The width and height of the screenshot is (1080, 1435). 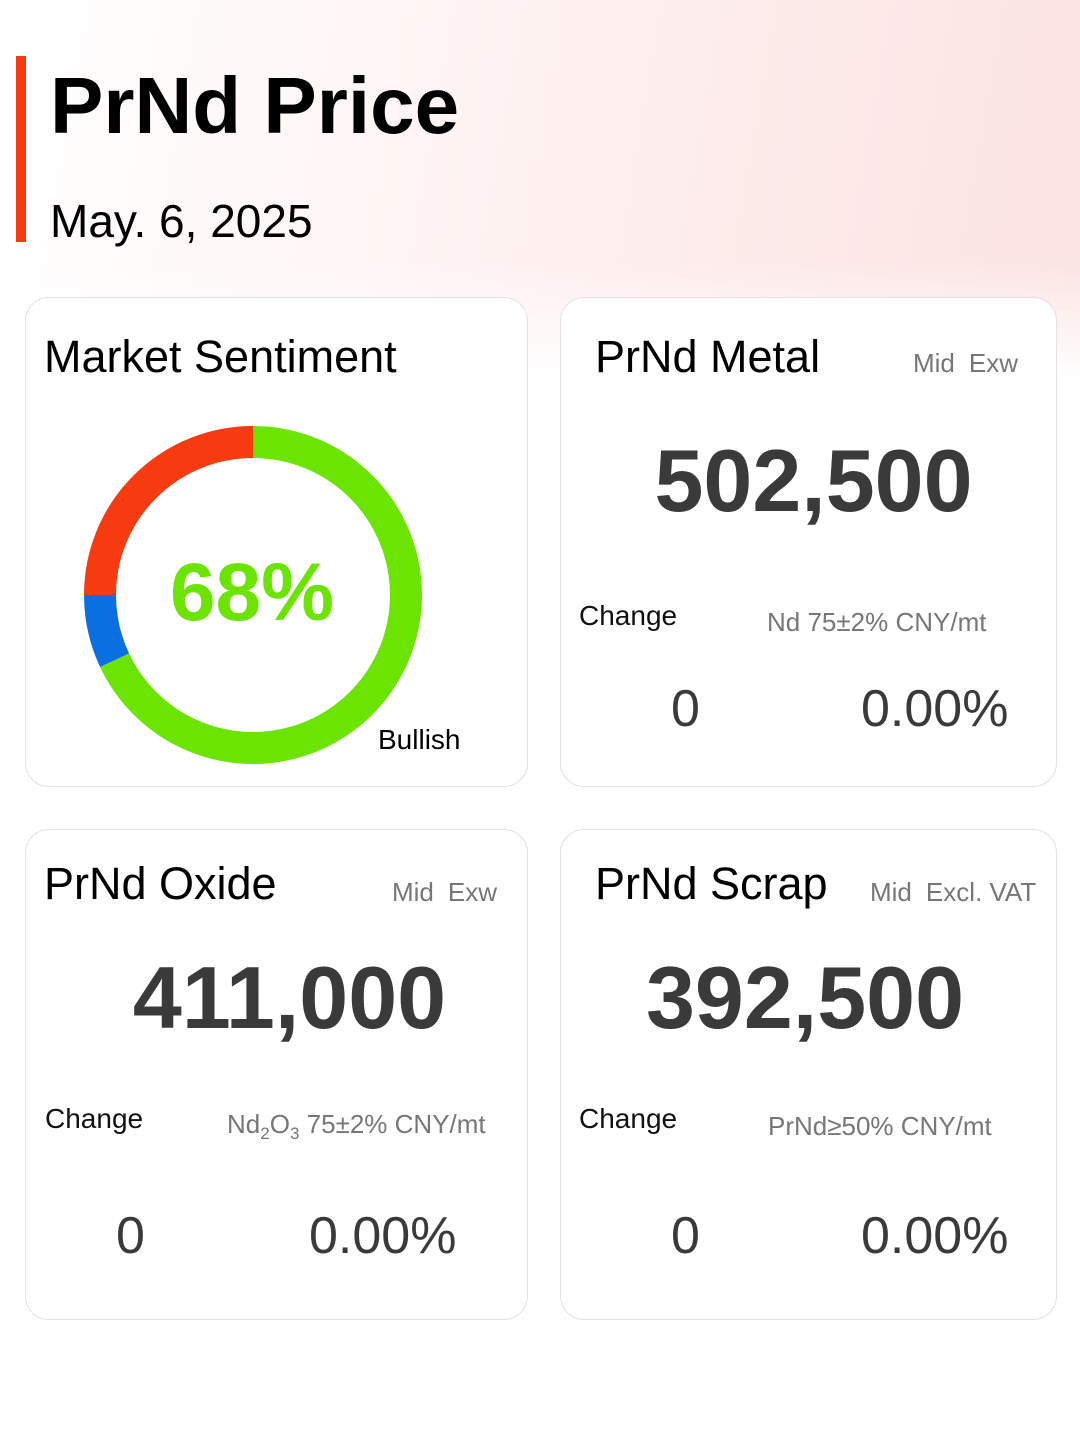 What do you see at coordinates (711, 883) in the screenshot?
I see `scrap-title: PrNd Scrap` at bounding box center [711, 883].